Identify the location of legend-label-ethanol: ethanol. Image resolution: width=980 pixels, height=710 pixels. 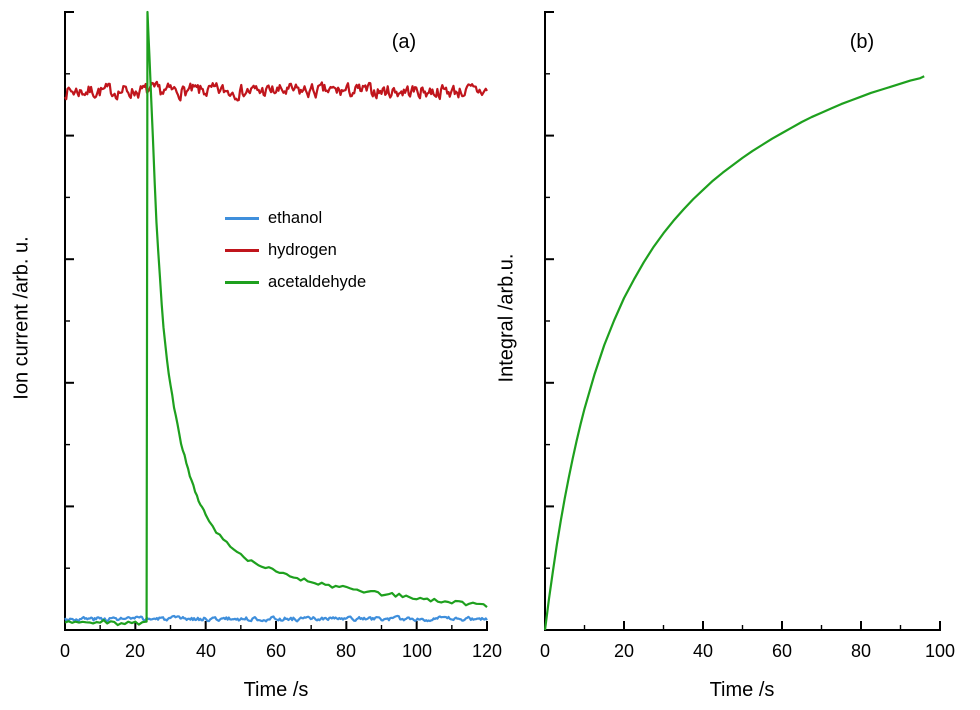
(295, 217).